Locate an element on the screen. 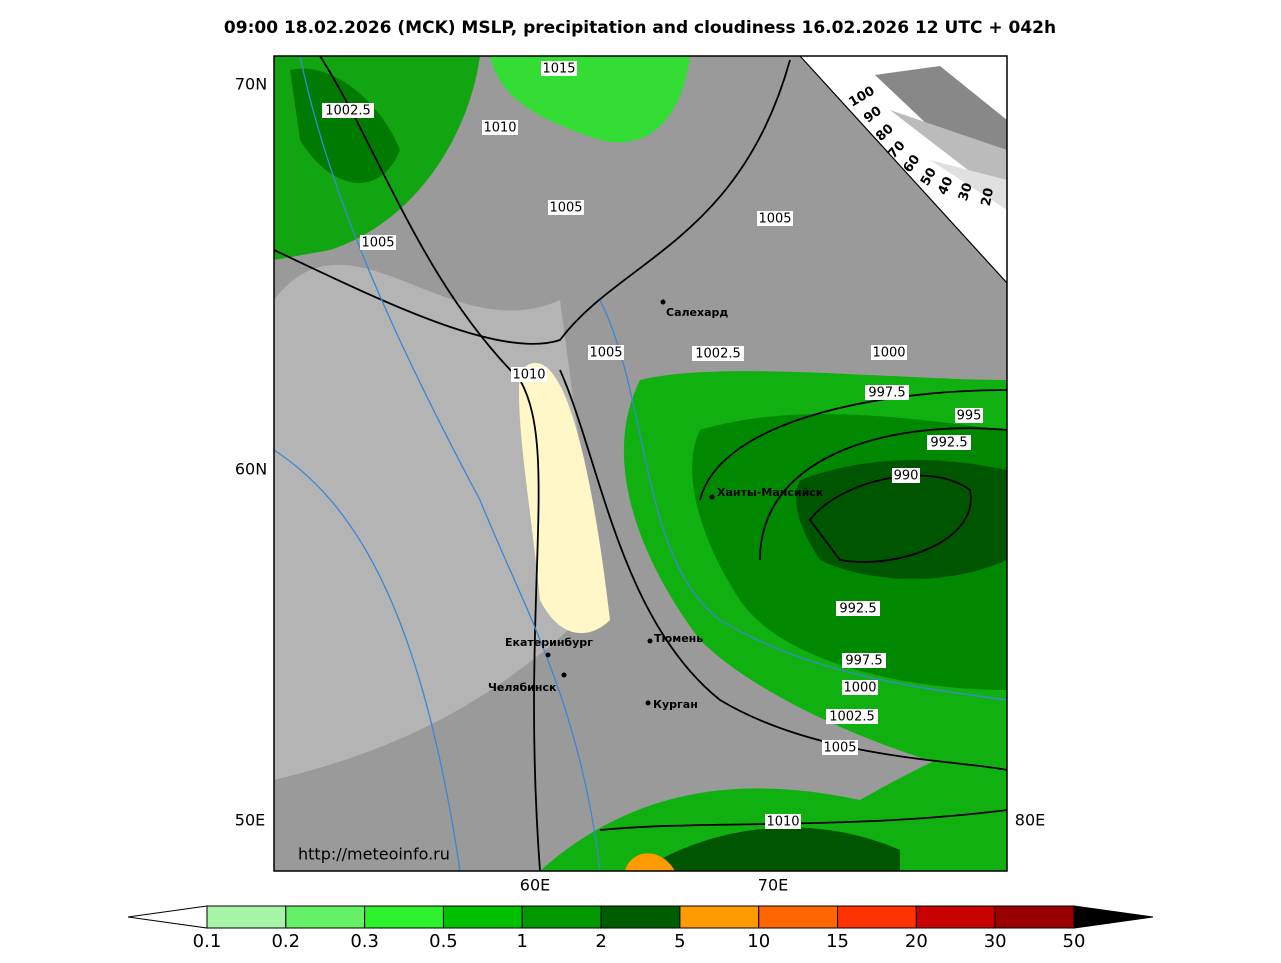  legend-level: 15 is located at coordinates (837, 941).